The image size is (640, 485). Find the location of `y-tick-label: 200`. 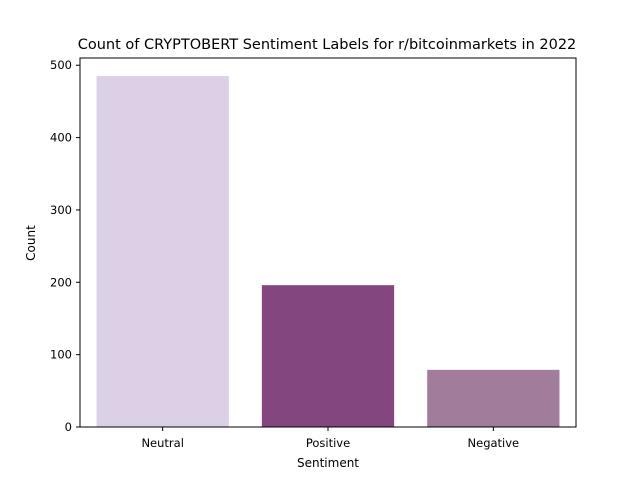

y-tick-label: 200 is located at coordinates (61, 282).